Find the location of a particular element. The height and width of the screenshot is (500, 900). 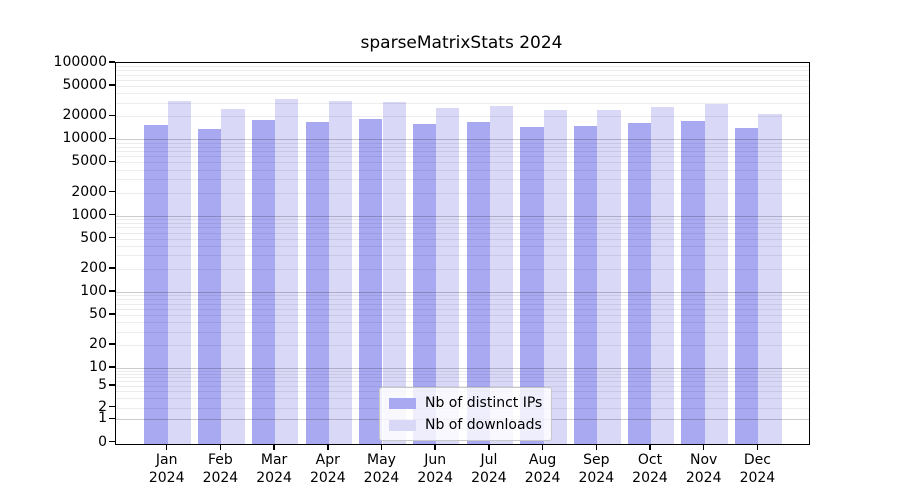

bar-distinct-ips-oct is located at coordinates (639, 283).